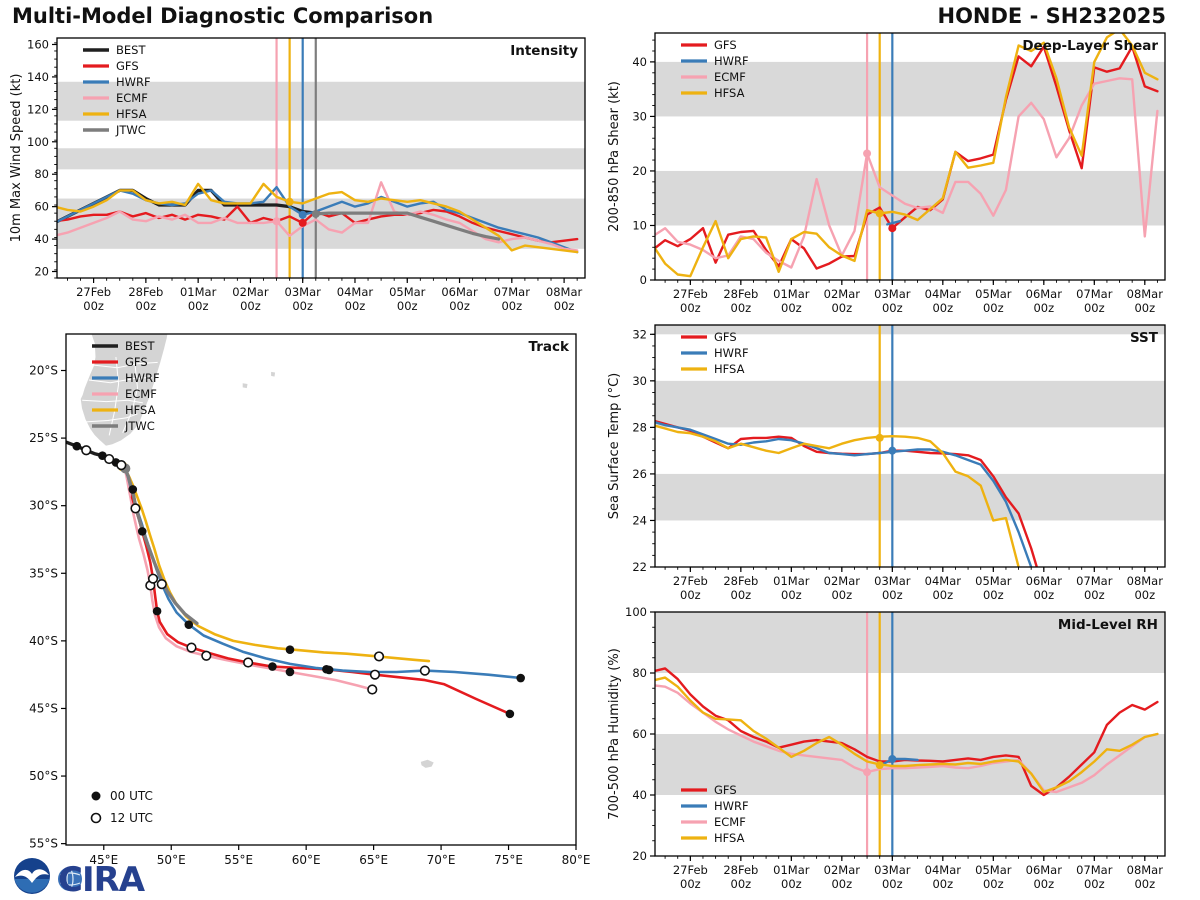 This screenshot has height=900, width=1200. I want to click on y-tick-label: 120, so click(38, 109).